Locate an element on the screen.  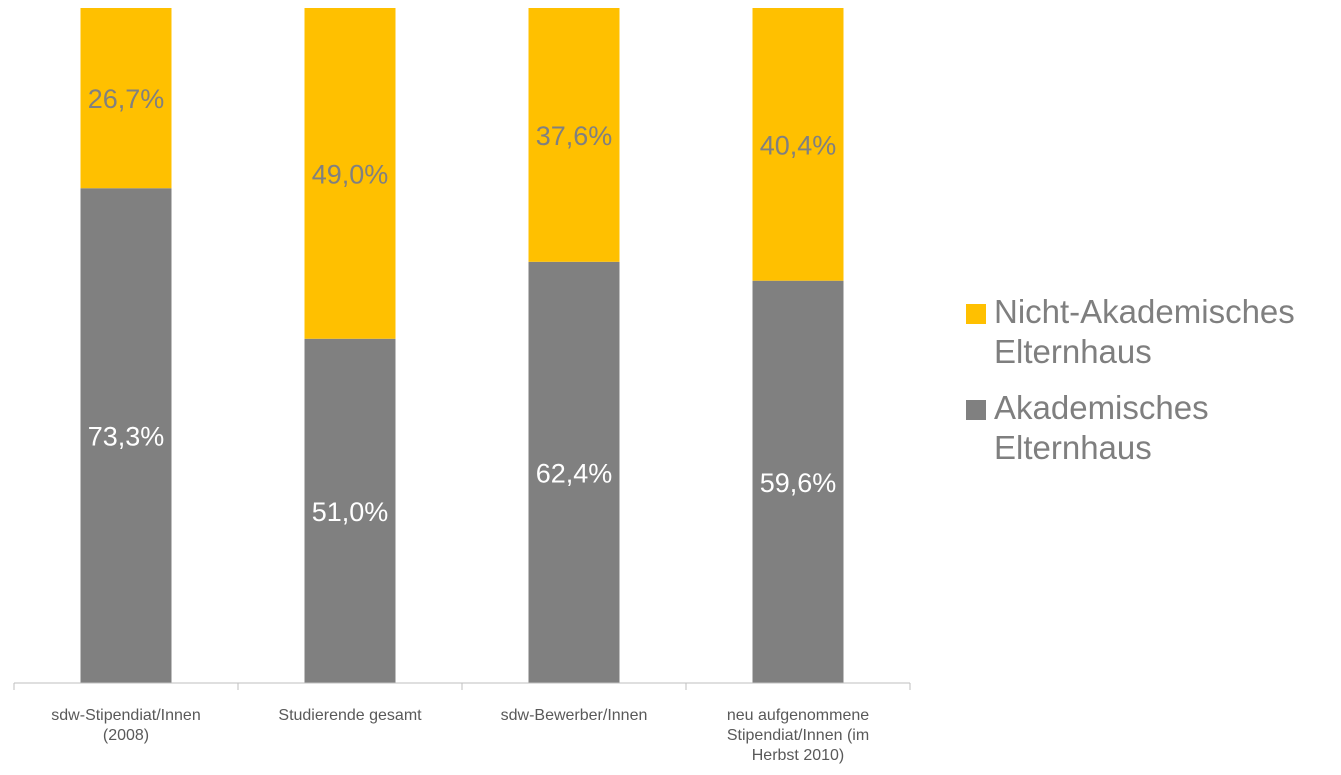
legend-item-nicht-akademisches: Nicht-Akademisches Elternhaus is located at coordinates (1151, 332).